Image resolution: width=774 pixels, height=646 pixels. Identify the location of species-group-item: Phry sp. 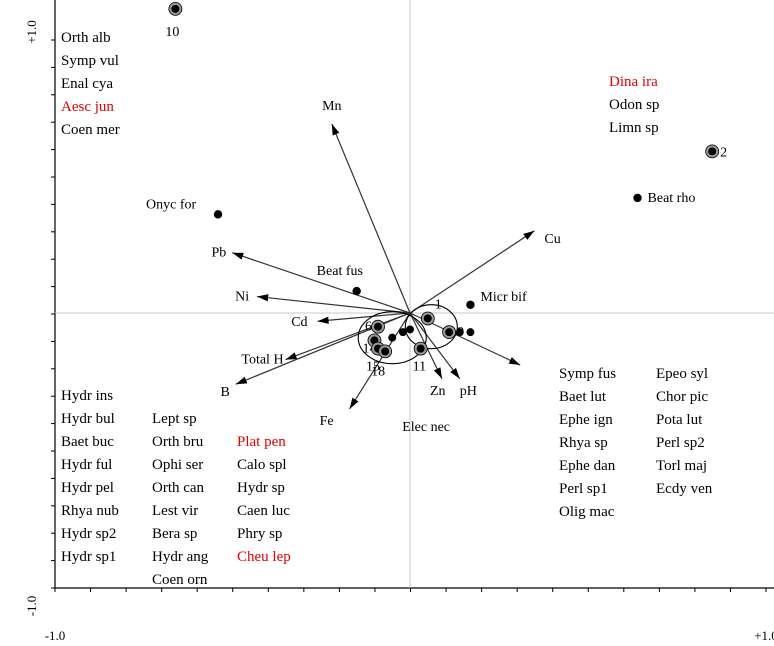
(259, 534).